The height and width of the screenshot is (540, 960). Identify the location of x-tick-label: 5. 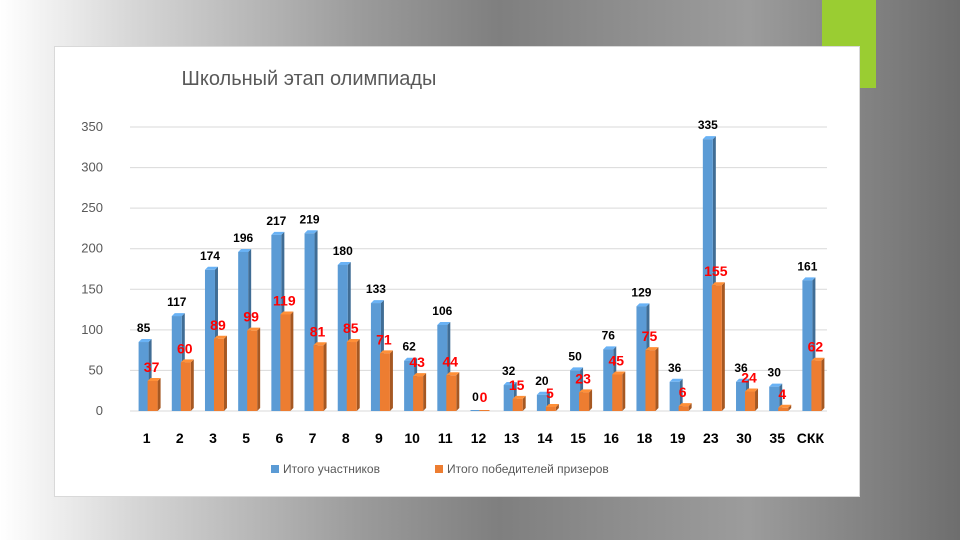
(246, 438).